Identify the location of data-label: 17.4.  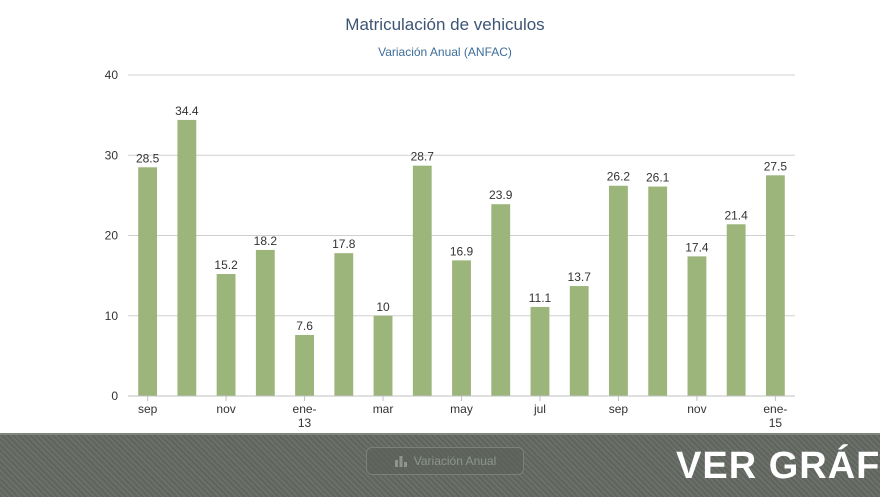
(697, 247).